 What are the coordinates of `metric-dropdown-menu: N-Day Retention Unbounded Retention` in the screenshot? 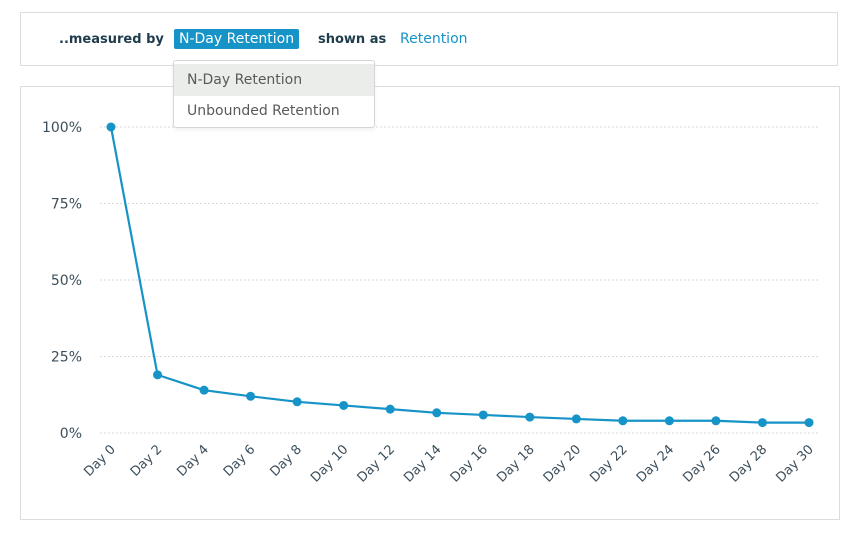 It's located at (274, 94).